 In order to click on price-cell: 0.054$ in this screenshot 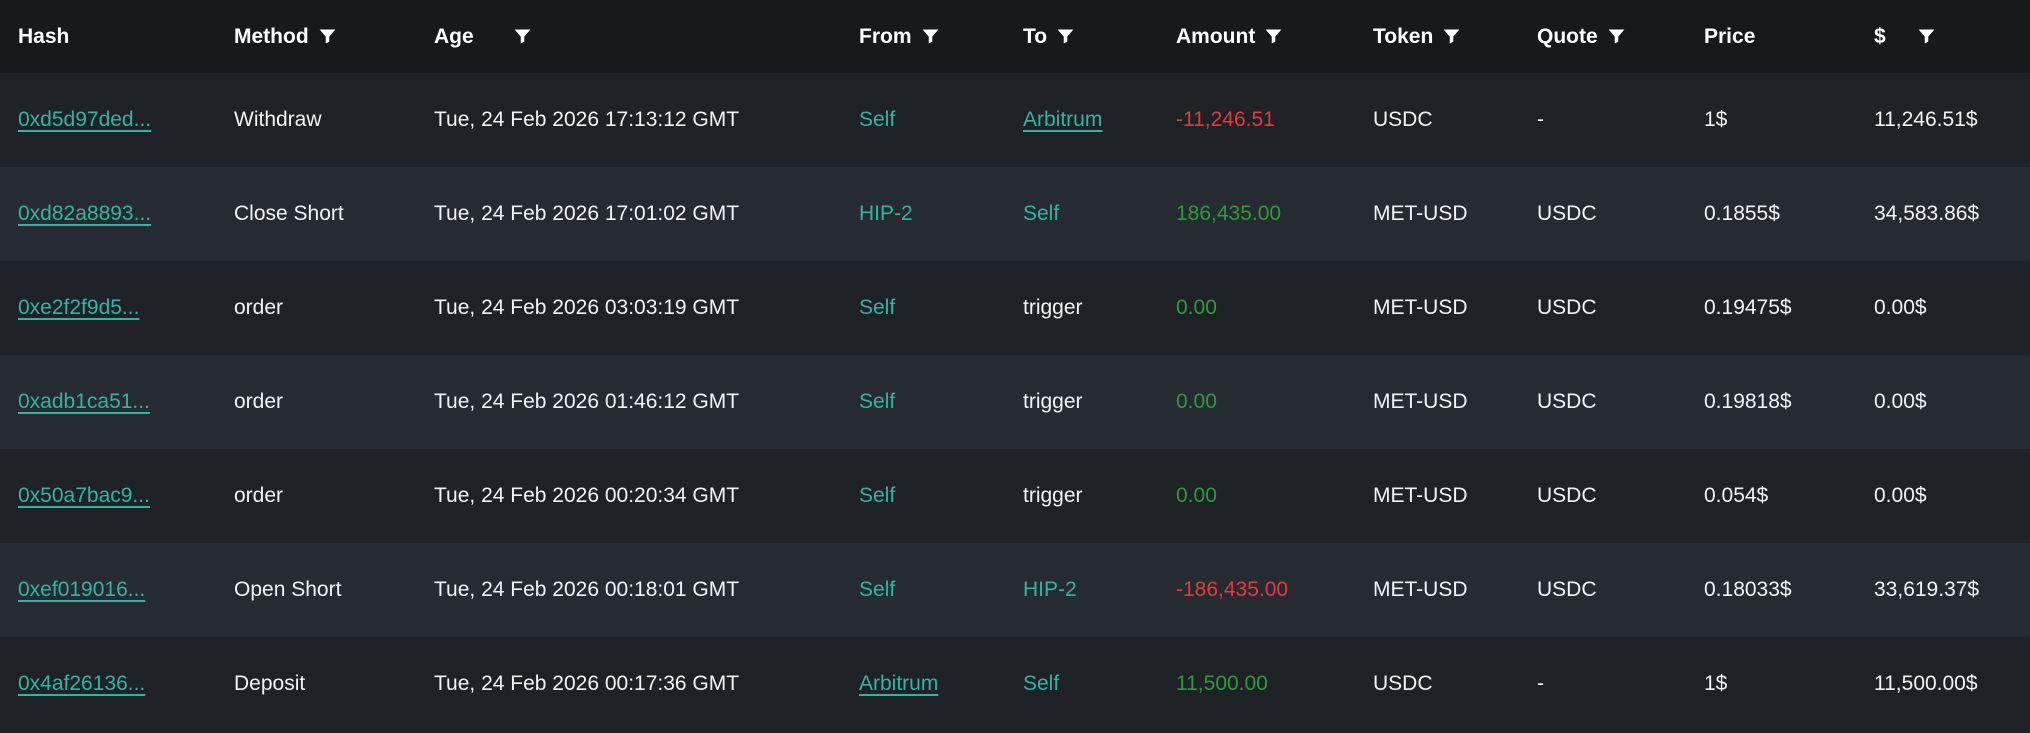, I will do `click(1736, 495)`.